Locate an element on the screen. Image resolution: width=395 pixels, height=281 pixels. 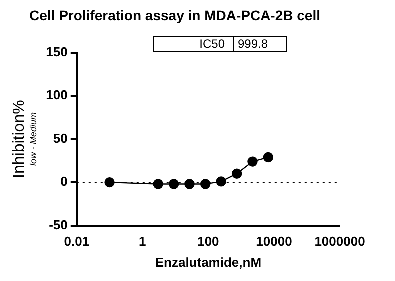
y-tick-label: -50 is located at coordinates (58, 224).